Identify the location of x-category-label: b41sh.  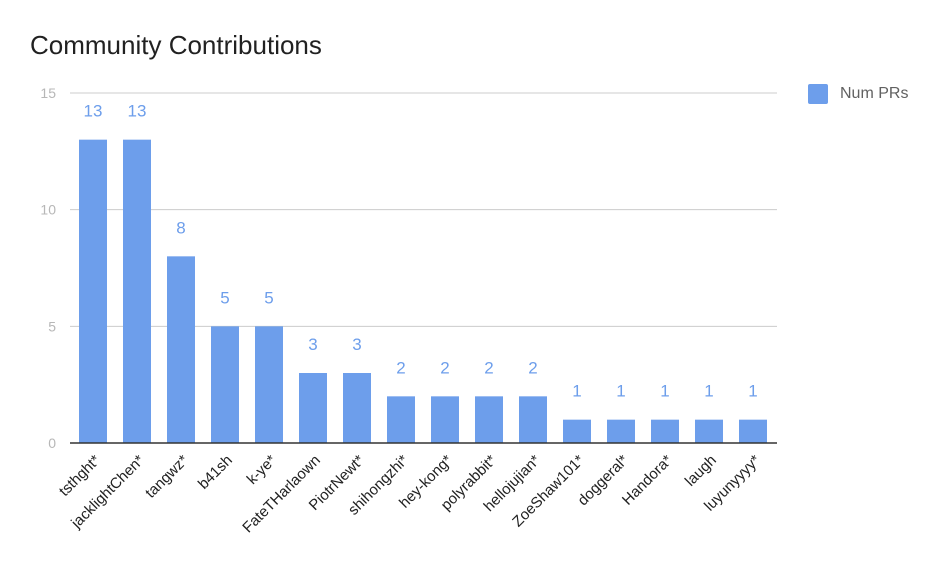
(215, 472).